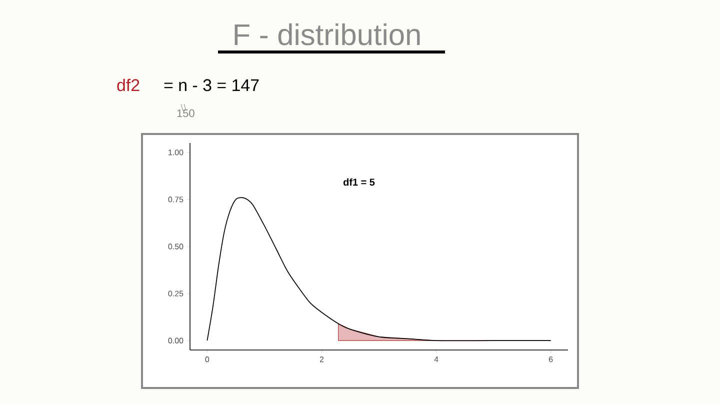 This screenshot has height=404, width=720. Describe the element at coordinates (211, 85) in the screenshot. I see `text: = n - 3 = 147` at that location.